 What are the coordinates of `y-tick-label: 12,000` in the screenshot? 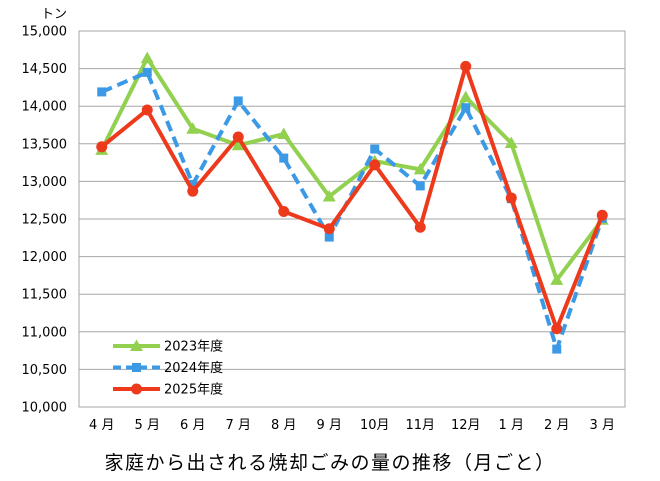 It's located at (45, 257).